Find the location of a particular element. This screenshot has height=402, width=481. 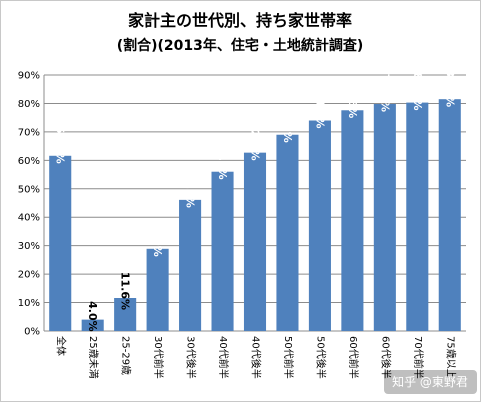

y-tick-label: 30% is located at coordinates (29, 246).